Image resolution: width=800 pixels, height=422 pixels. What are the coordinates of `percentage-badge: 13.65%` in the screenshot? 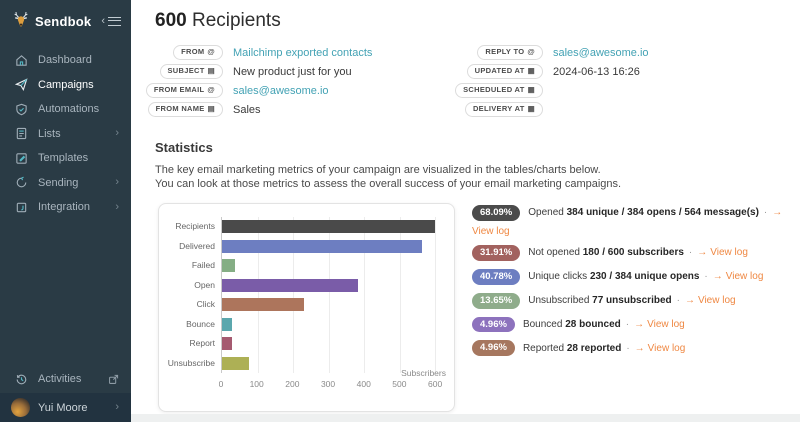 It's located at (496, 300).